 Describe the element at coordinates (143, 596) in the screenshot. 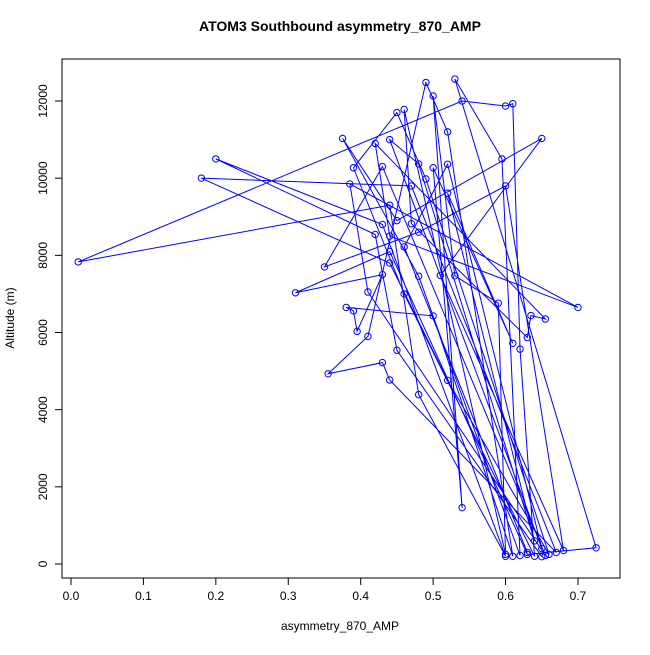

I see `x-tick-label: 0.1` at that location.